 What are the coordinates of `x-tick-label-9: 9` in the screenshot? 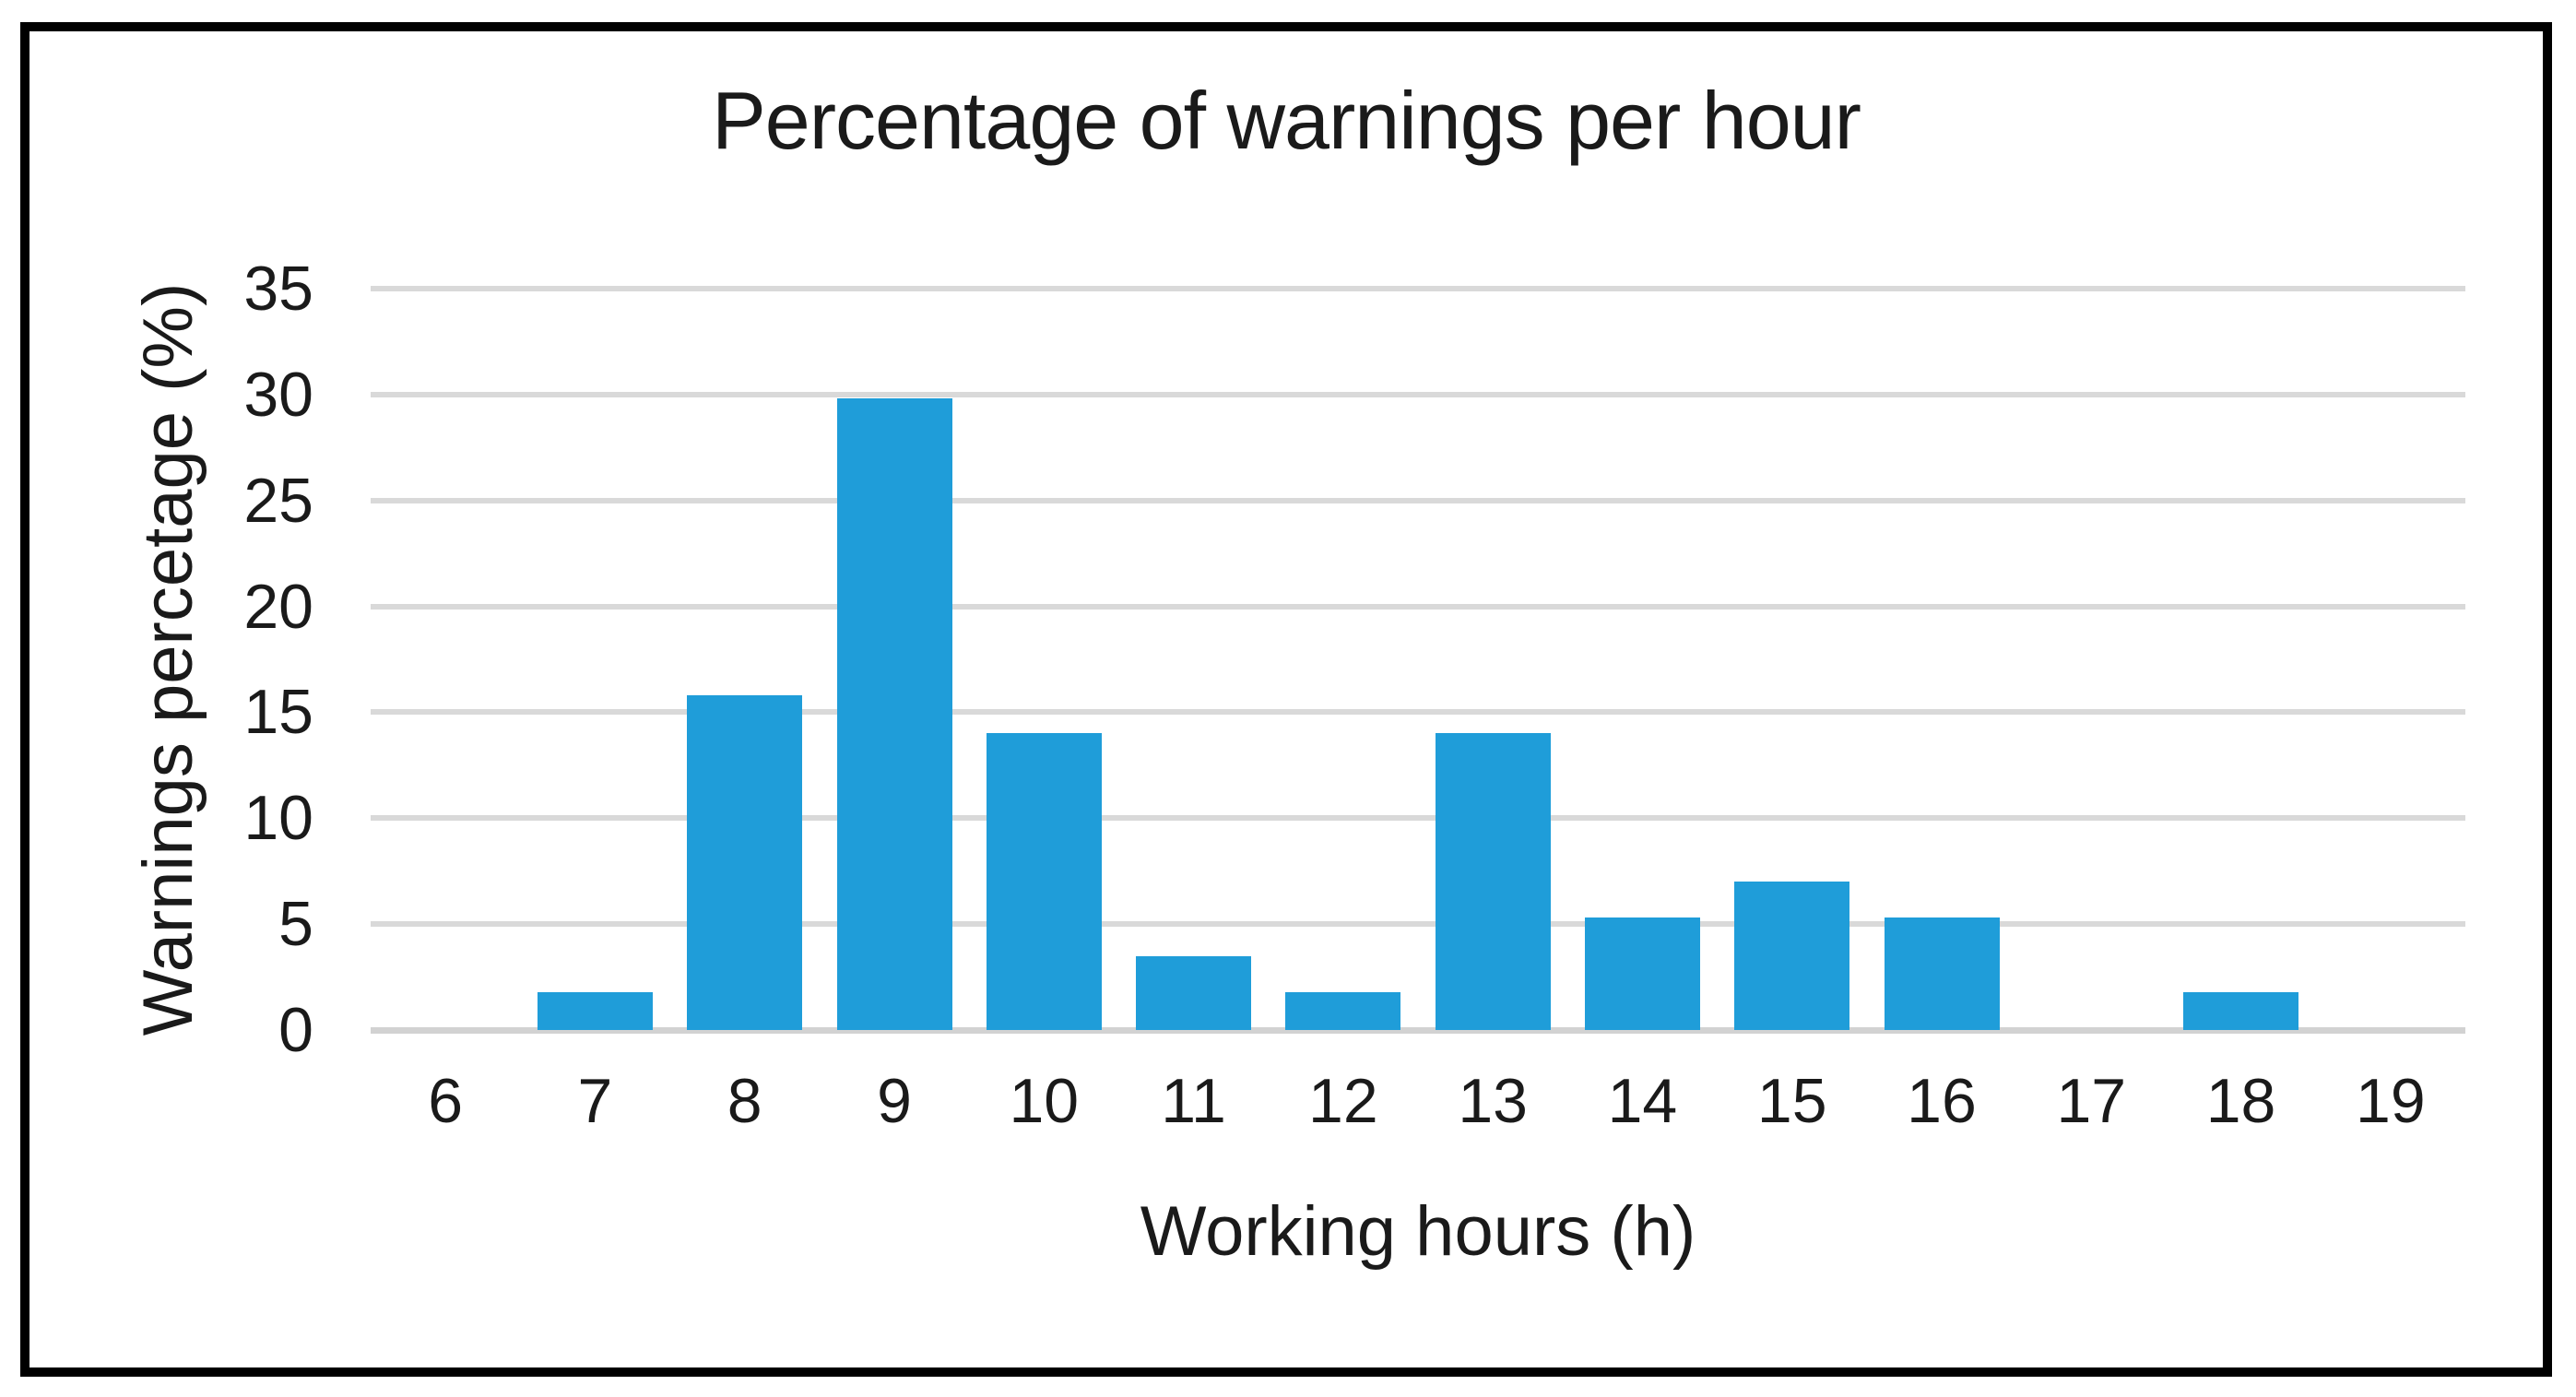 It's located at (894, 1101).